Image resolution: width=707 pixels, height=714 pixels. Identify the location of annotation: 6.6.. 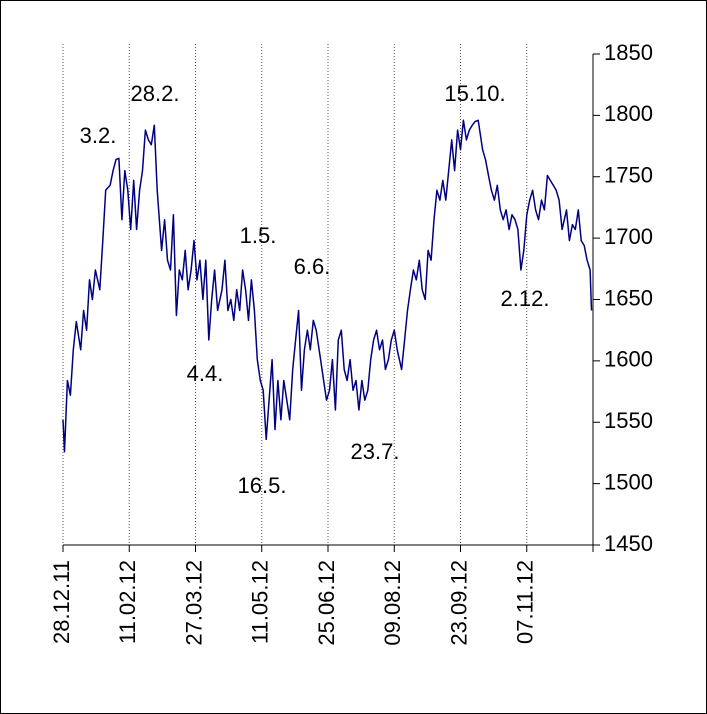
(312, 266).